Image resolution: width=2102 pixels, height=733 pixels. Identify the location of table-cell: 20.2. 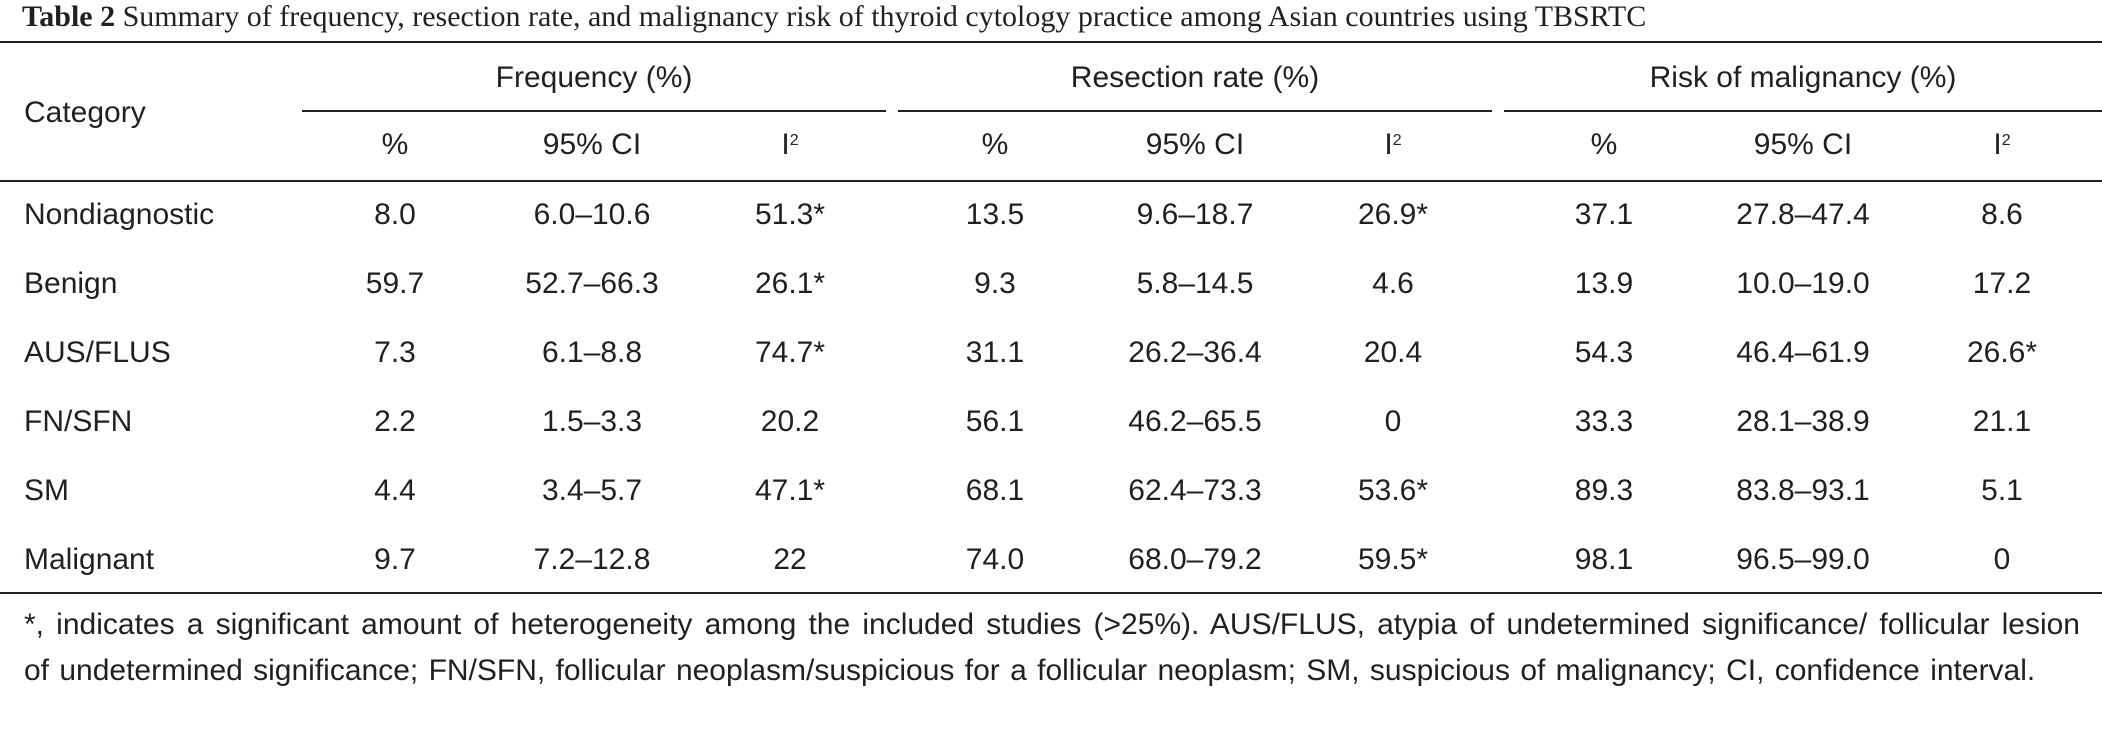
(790, 421).